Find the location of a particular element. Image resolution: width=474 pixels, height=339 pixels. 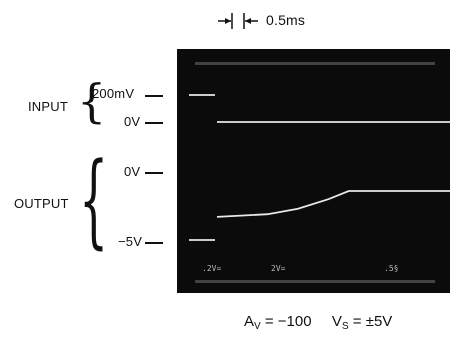

input-0v-label: 0V is located at coordinates (132, 121).